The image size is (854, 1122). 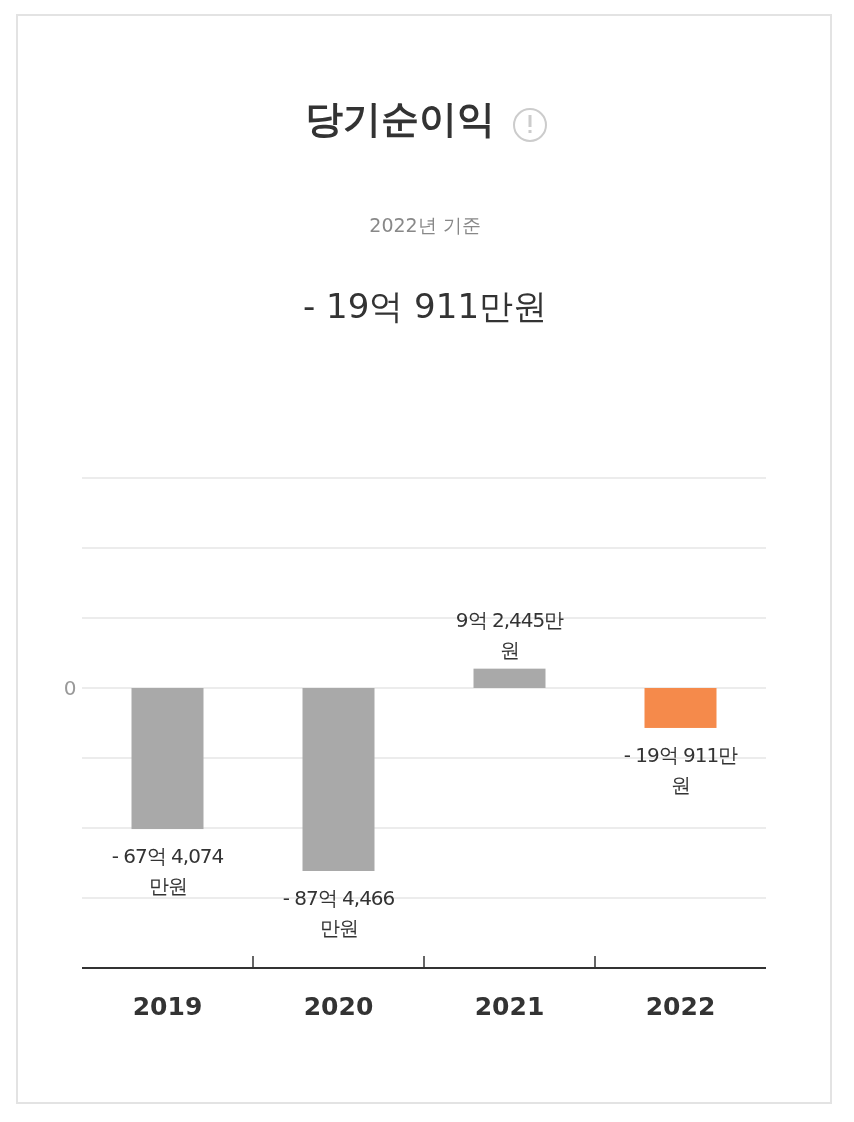 What do you see at coordinates (338, 1006) in the screenshot?
I see `x-tick-label: 2020` at bounding box center [338, 1006].